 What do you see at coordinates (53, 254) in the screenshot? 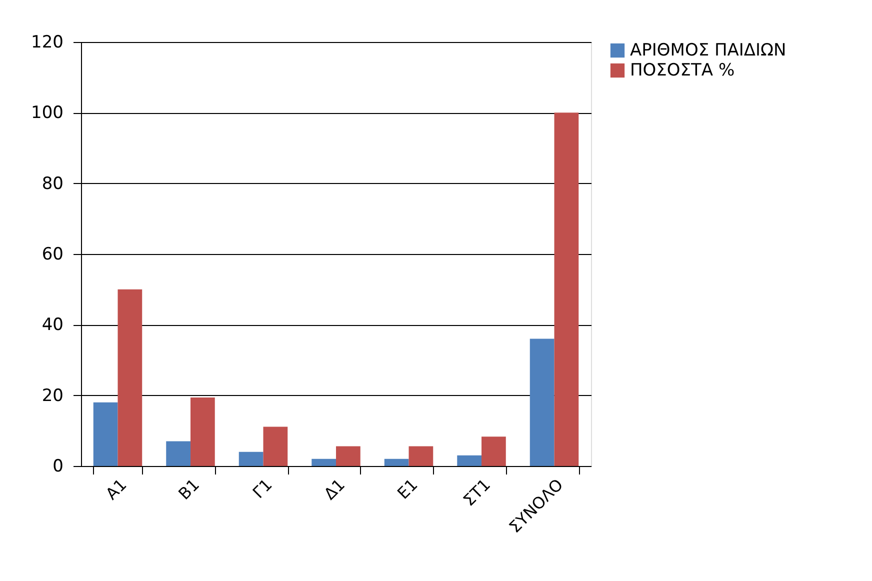
I see `y-tick-label: 60` at bounding box center [53, 254].